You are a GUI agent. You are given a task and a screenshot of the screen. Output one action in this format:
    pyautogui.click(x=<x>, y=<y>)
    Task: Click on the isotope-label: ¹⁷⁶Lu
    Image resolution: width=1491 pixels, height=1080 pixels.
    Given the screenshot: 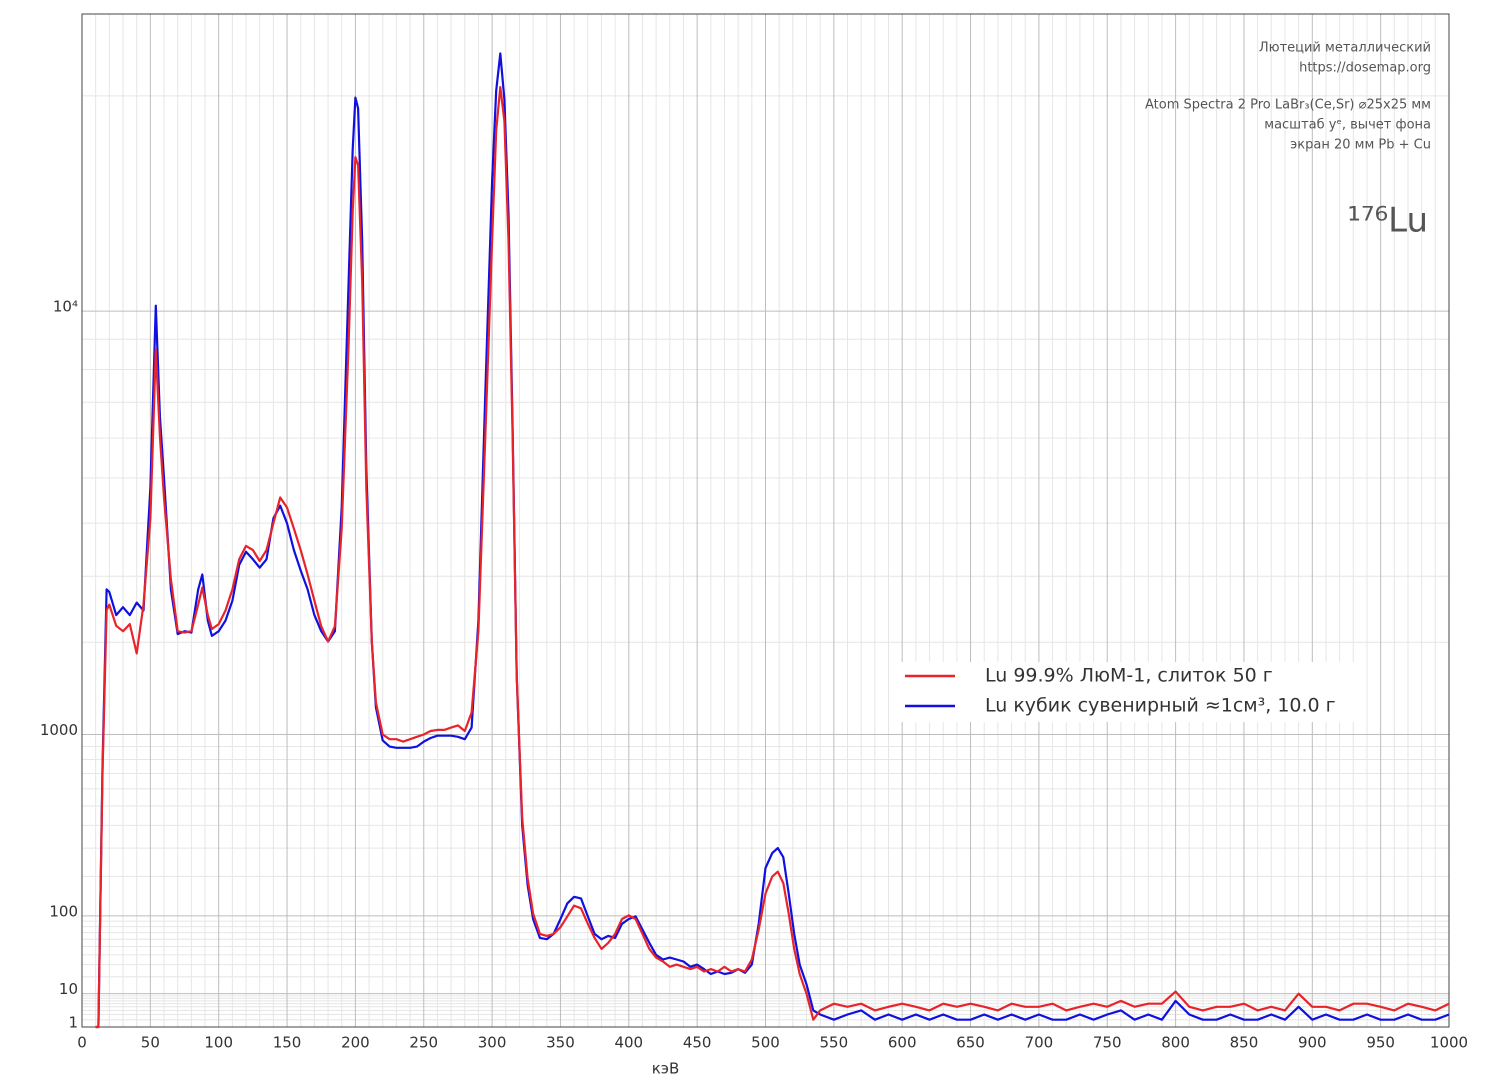 What is the action you would take?
    pyautogui.click(x=1387, y=221)
    